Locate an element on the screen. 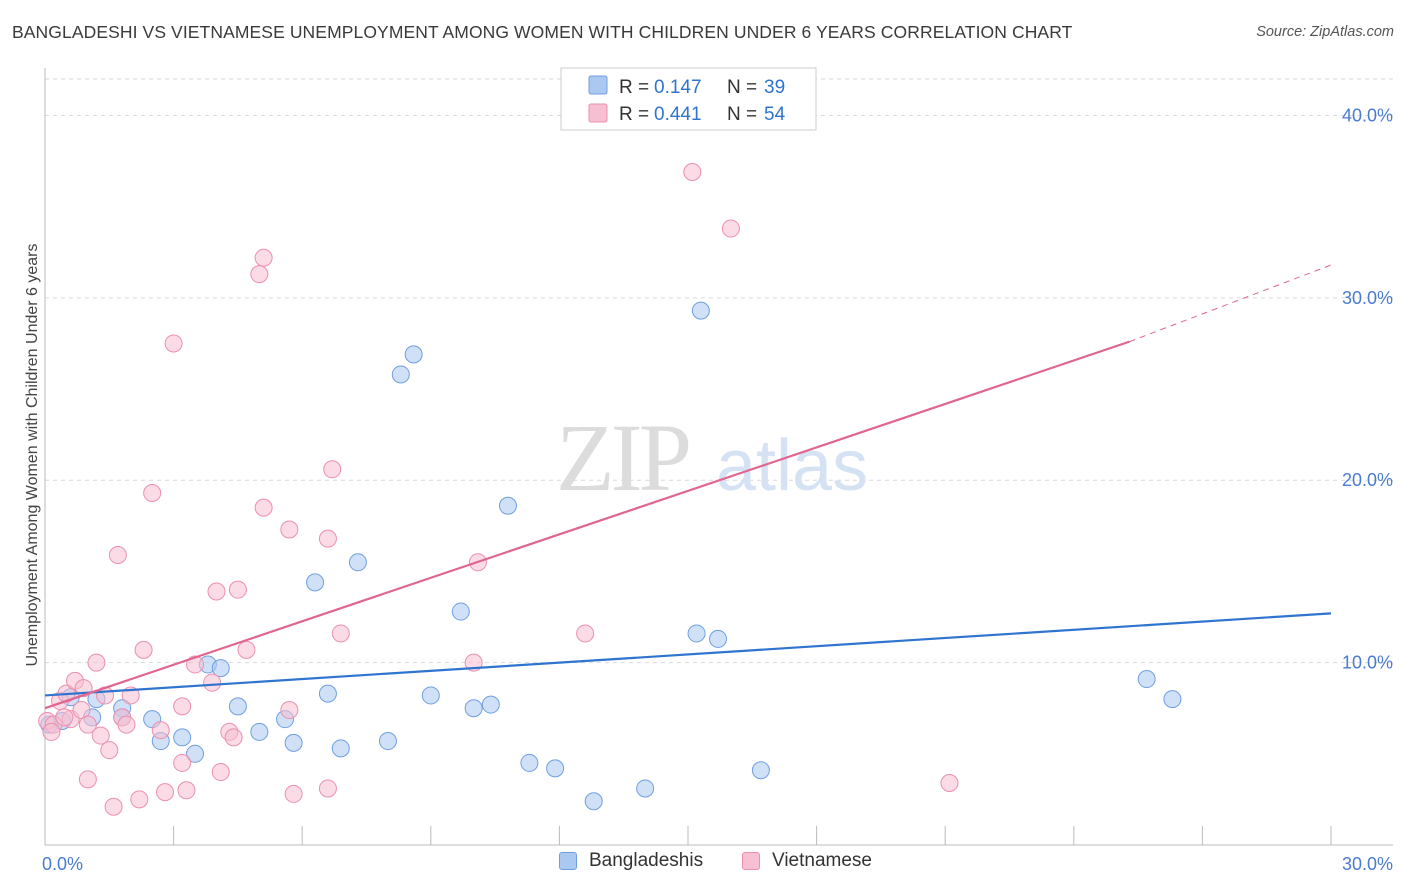 The image size is (1406, 892). bangladeshis-trend-line is located at coordinates (688, 654).